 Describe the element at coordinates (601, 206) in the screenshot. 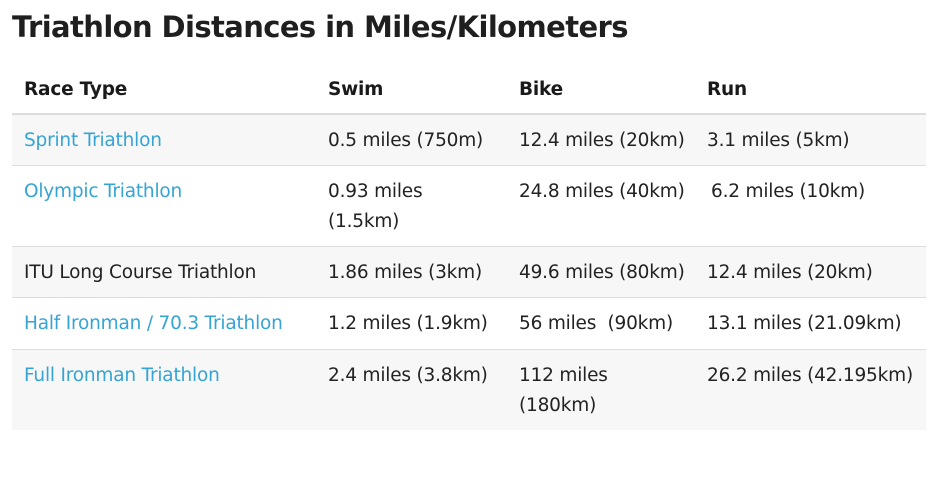

I see `bike-cell: 24.8 miles (40km)` at that location.